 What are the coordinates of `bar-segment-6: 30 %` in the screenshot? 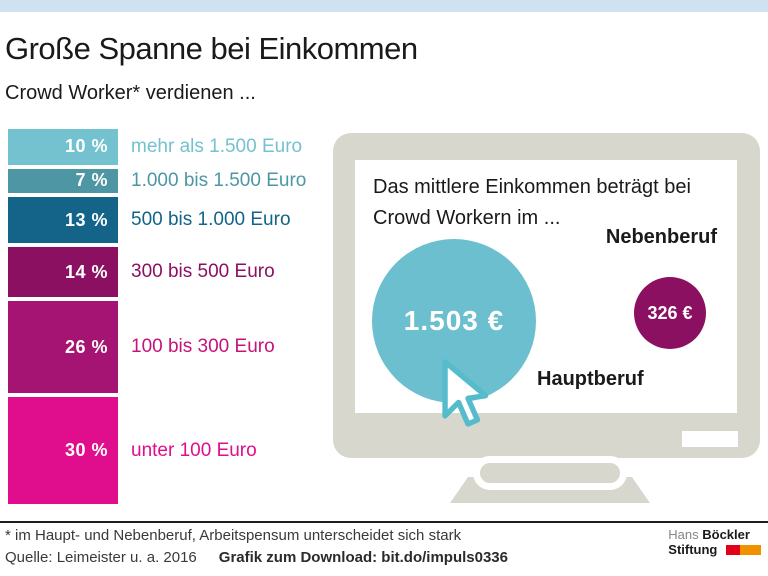 It's located at (63, 450).